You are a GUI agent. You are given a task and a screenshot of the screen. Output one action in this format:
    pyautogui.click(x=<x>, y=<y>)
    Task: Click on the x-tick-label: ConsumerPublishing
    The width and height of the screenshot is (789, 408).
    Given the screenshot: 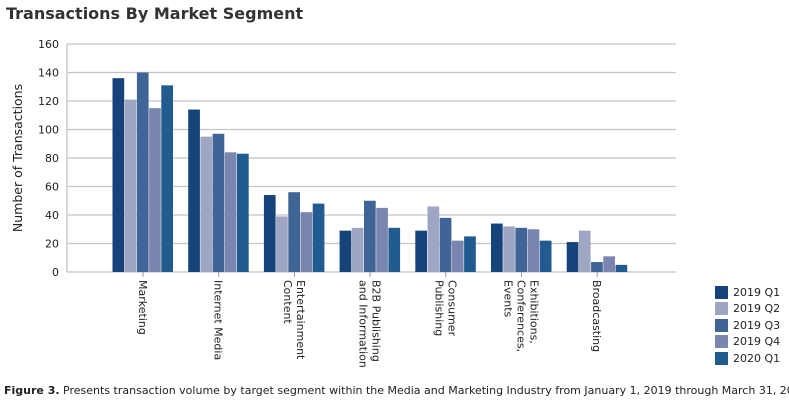 What is the action you would take?
    pyautogui.click(x=445, y=308)
    